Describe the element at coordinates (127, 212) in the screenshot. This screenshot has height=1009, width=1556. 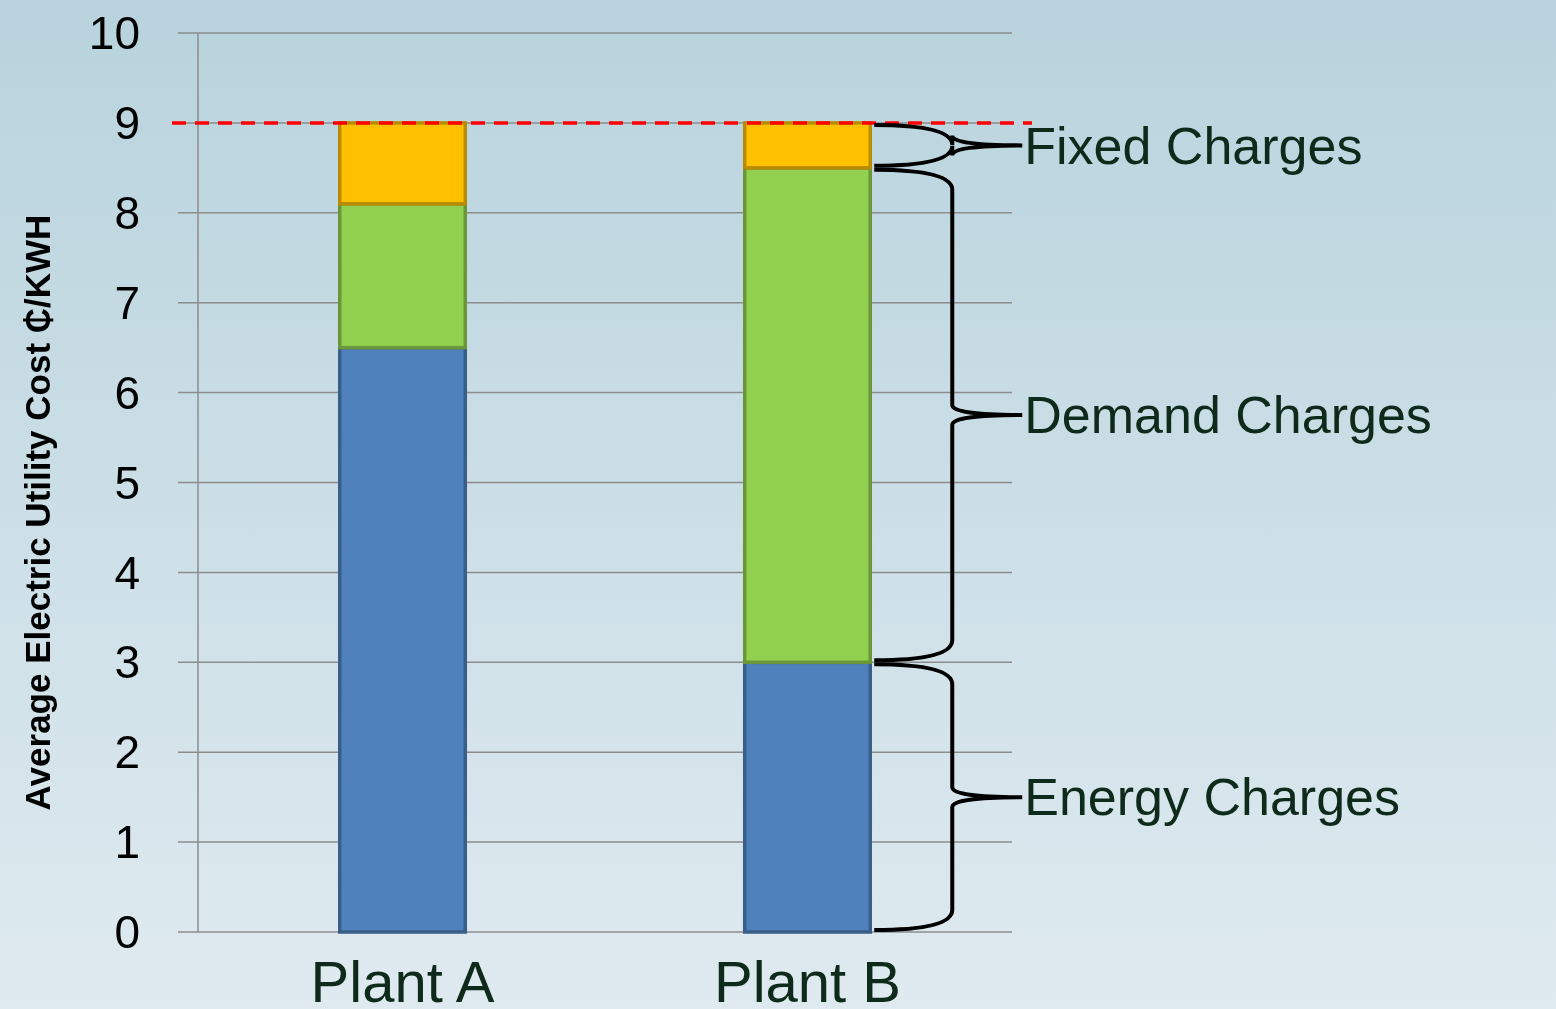
I see `y-tick-label: 8` at that location.